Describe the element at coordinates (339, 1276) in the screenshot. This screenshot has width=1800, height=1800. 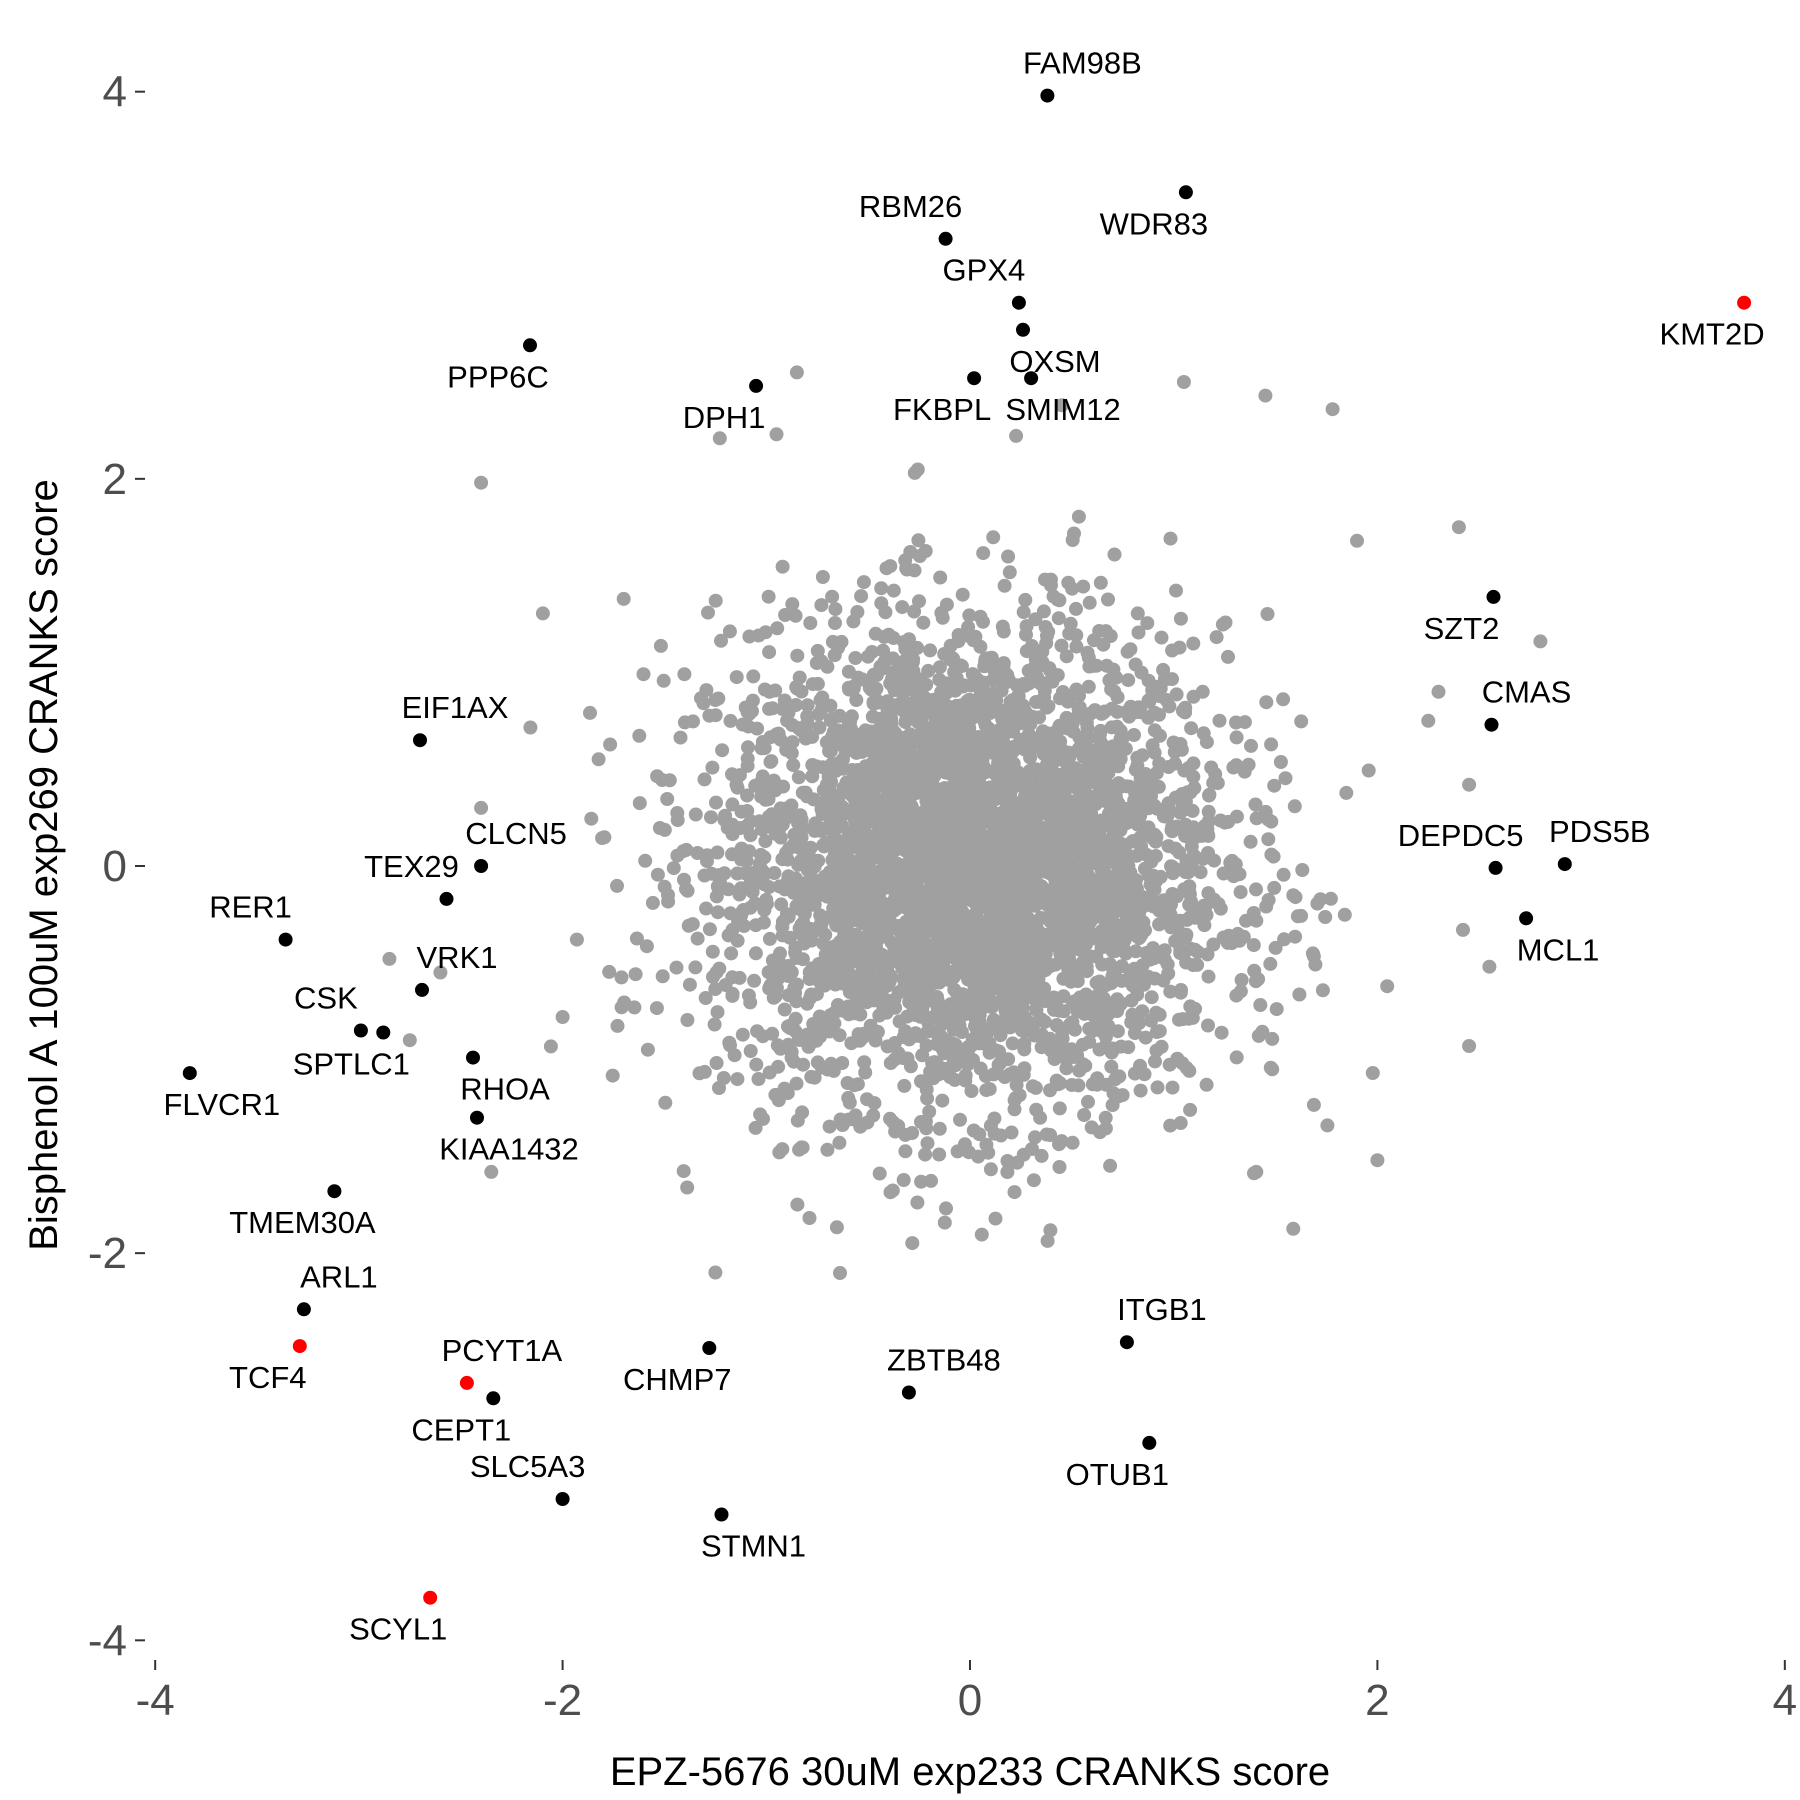
I see `label-arl1: ARL1` at that location.